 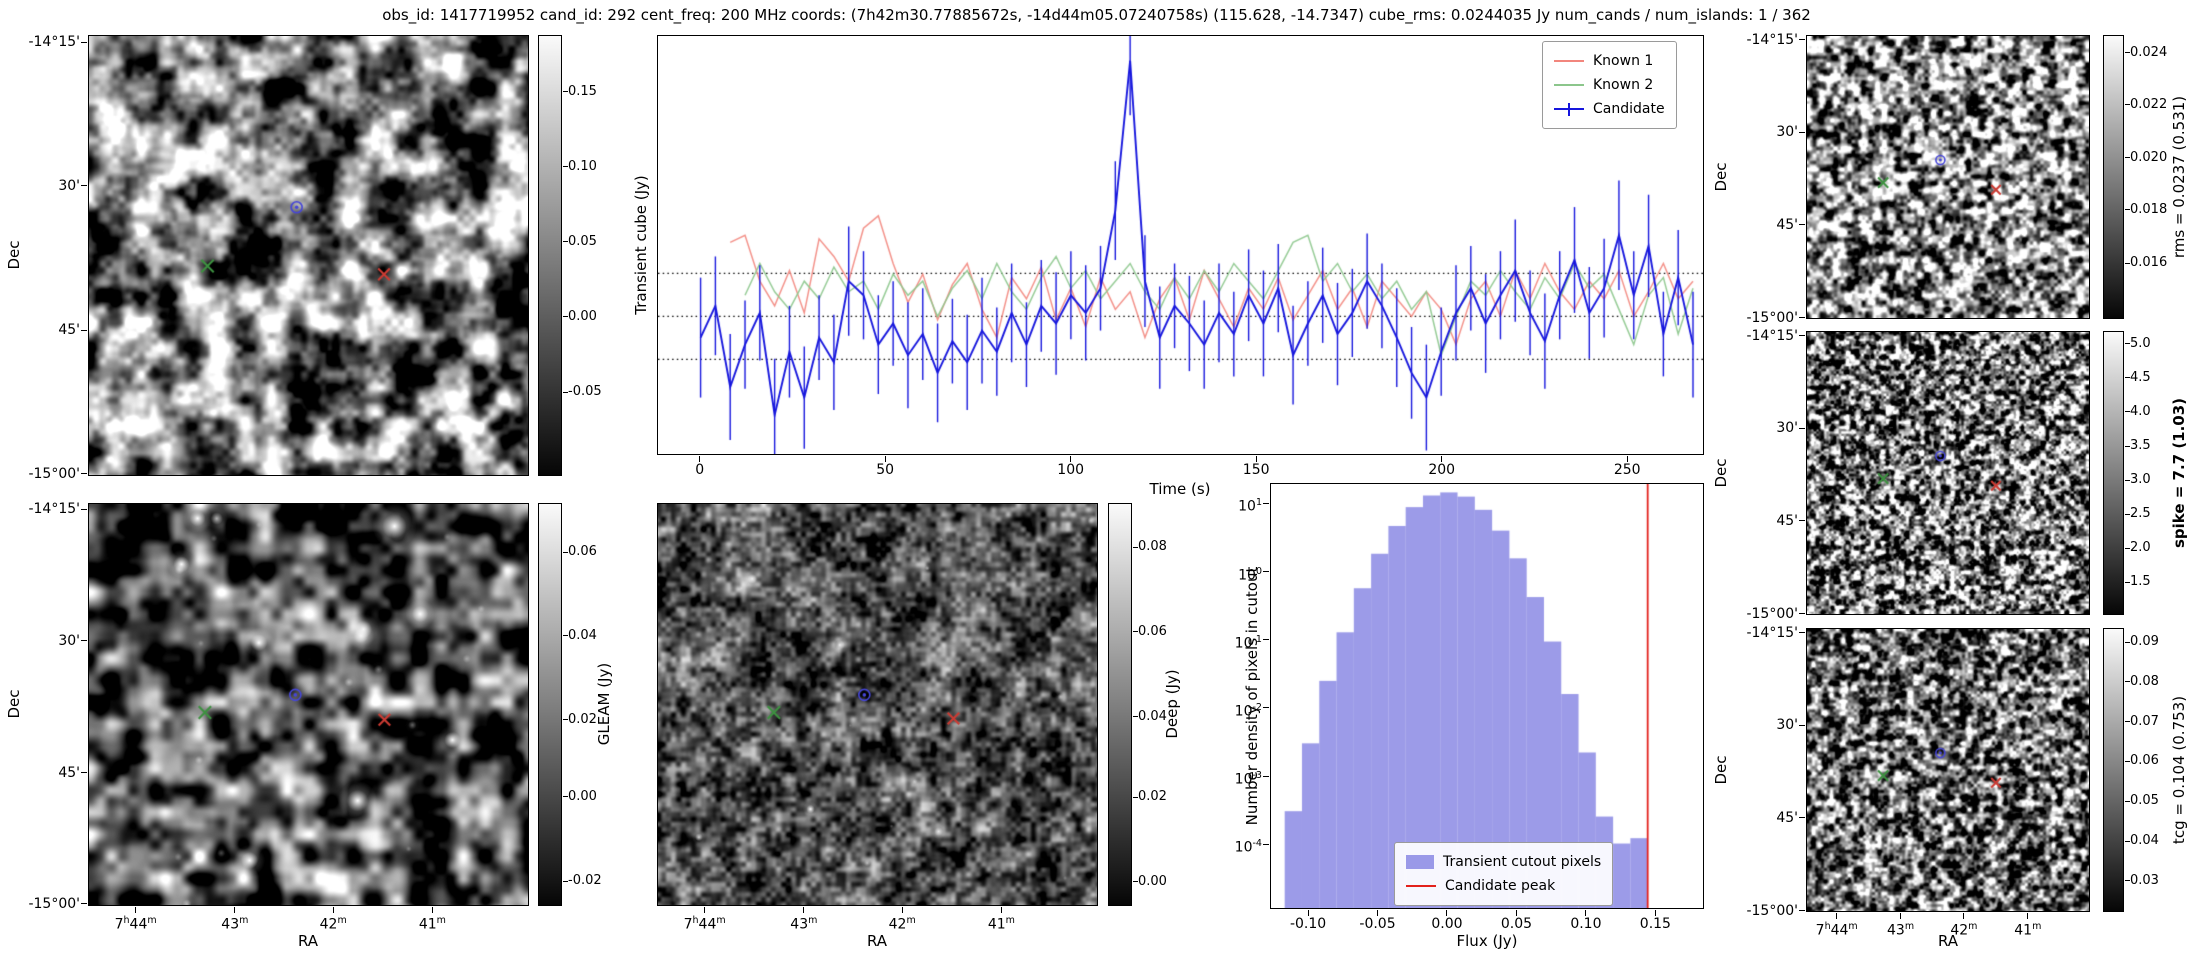 What do you see at coordinates (2144, 721) in the screenshot?
I see `colorbar-tick-label: 0.07` at bounding box center [2144, 721].